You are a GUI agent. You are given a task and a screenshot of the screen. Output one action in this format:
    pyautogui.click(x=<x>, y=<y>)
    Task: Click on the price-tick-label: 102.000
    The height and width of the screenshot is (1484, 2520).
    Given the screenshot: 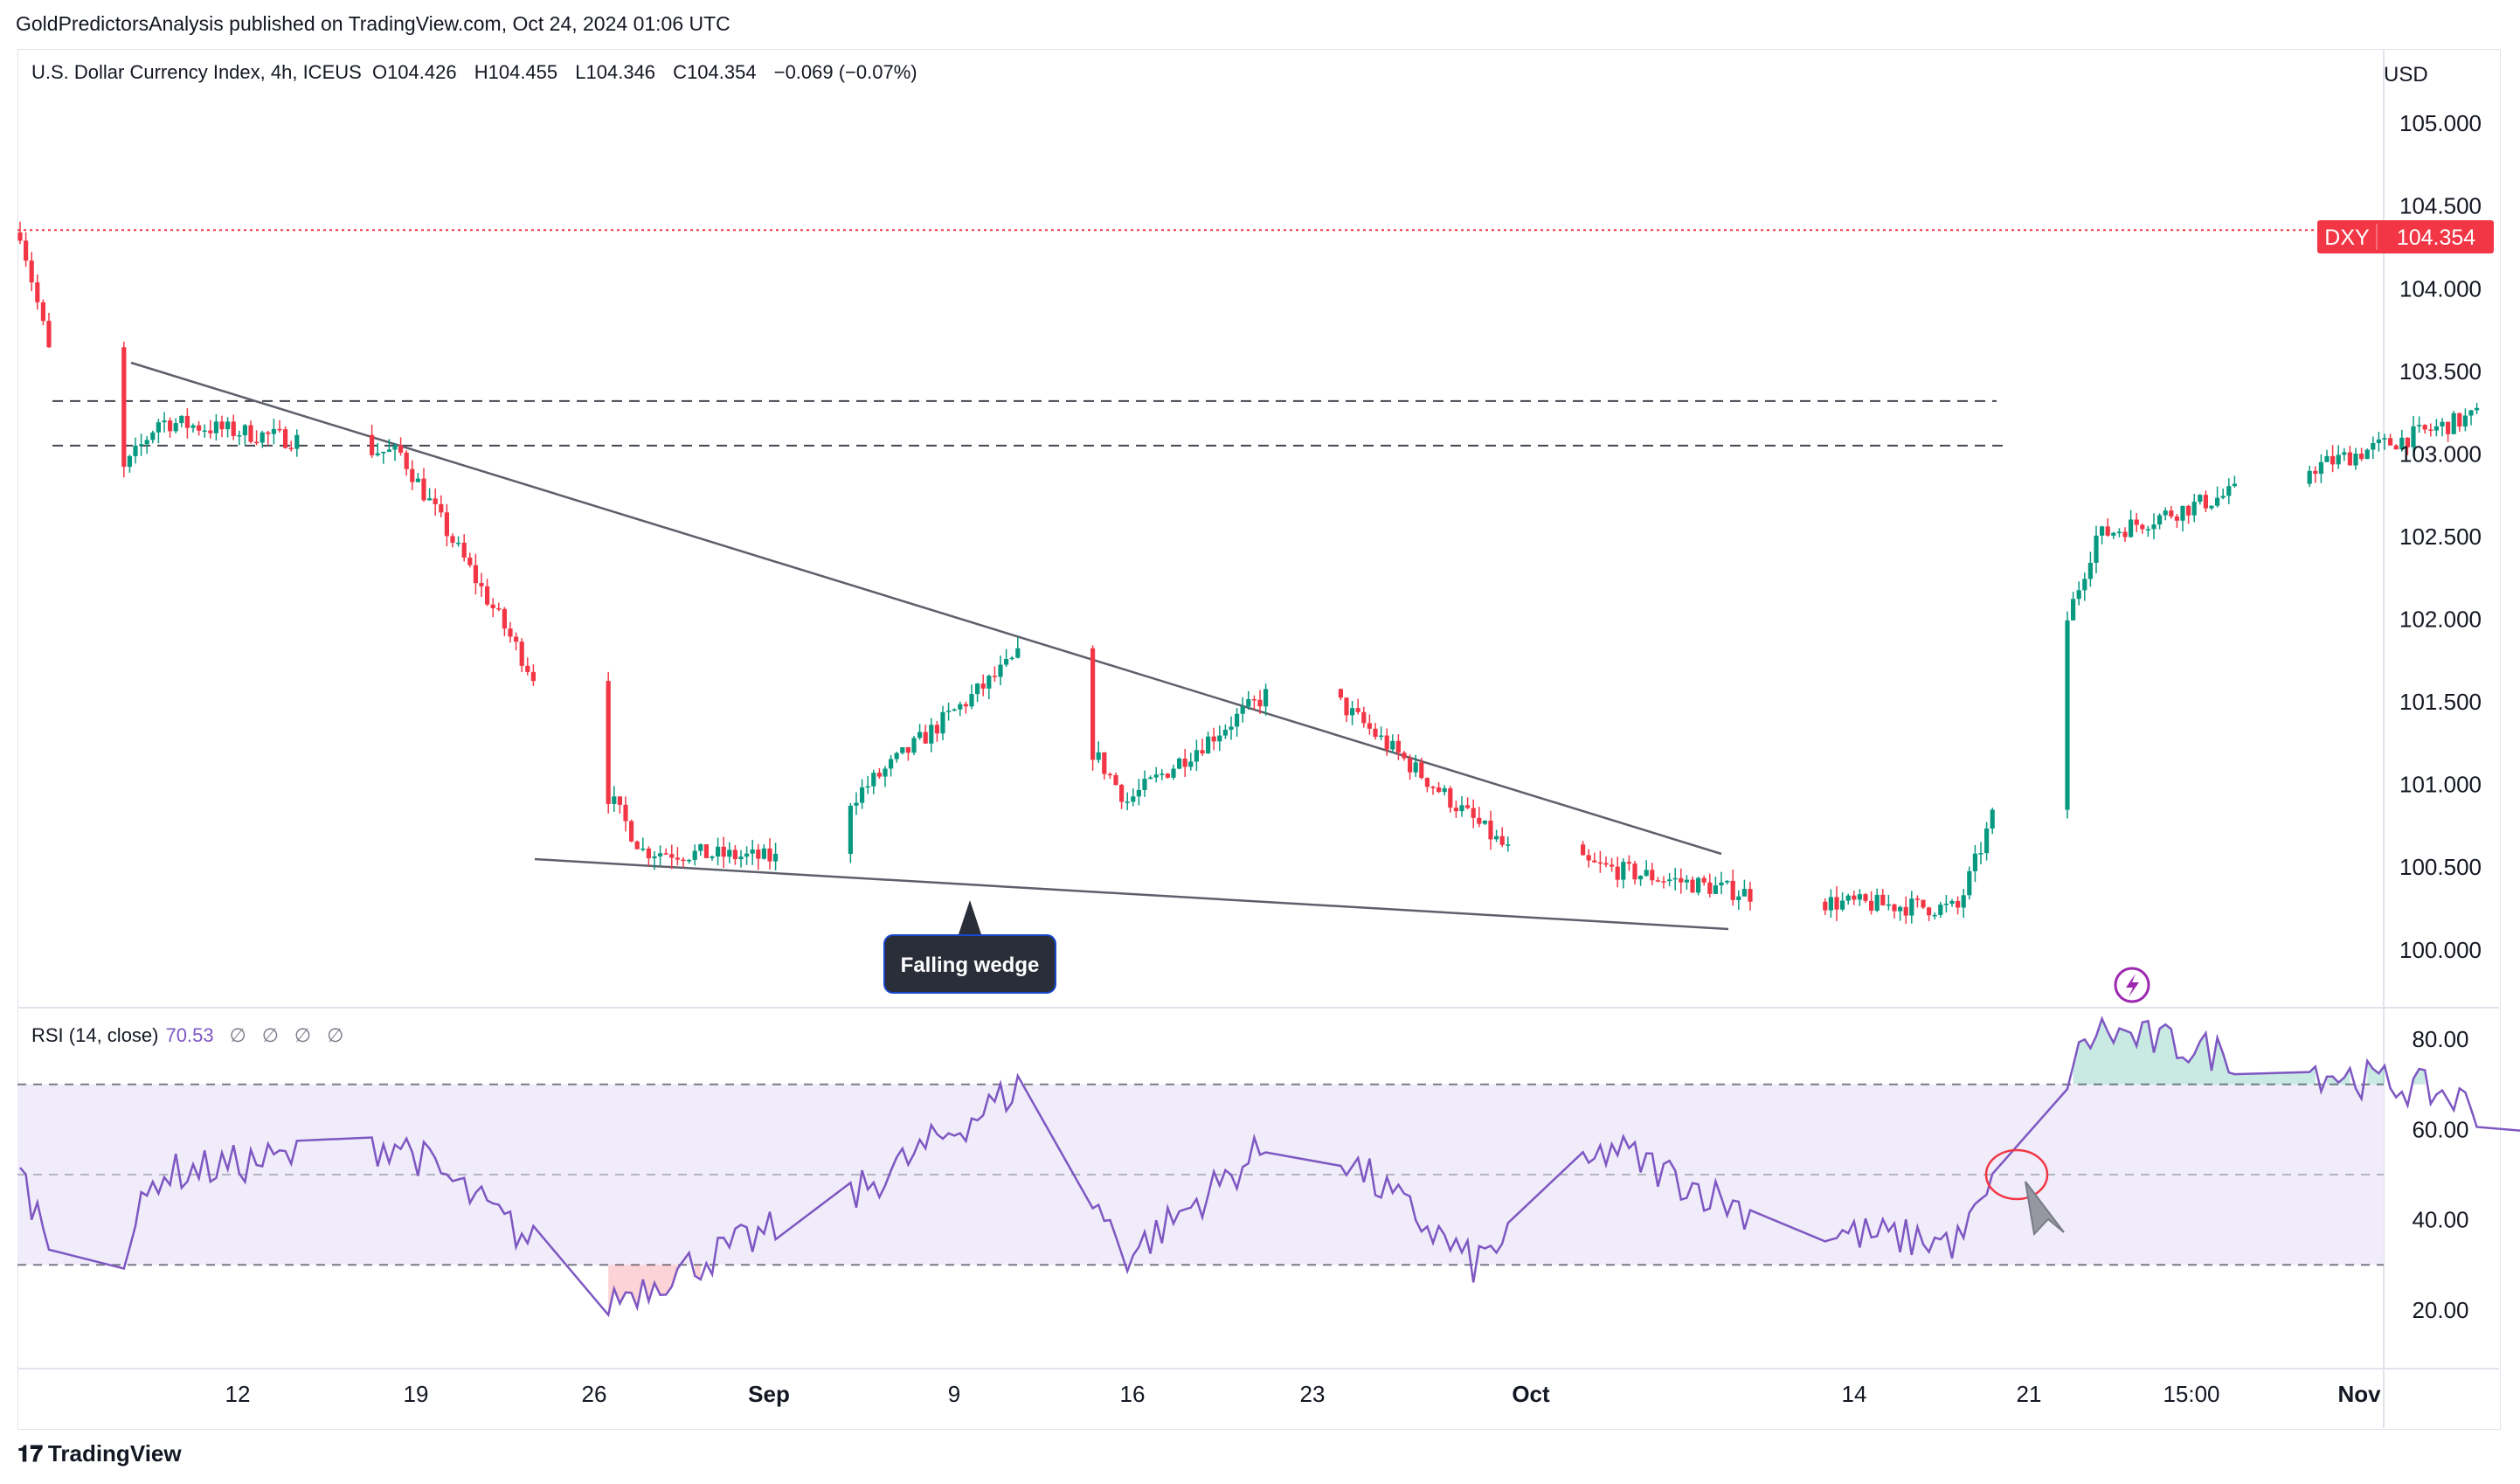 What is the action you would take?
    pyautogui.click(x=2440, y=620)
    